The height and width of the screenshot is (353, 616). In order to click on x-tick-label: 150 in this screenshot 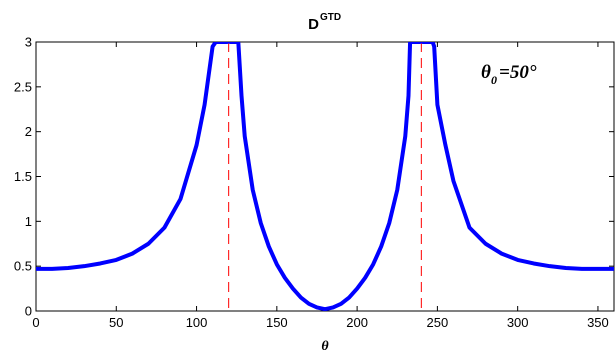, I will do `click(277, 322)`.